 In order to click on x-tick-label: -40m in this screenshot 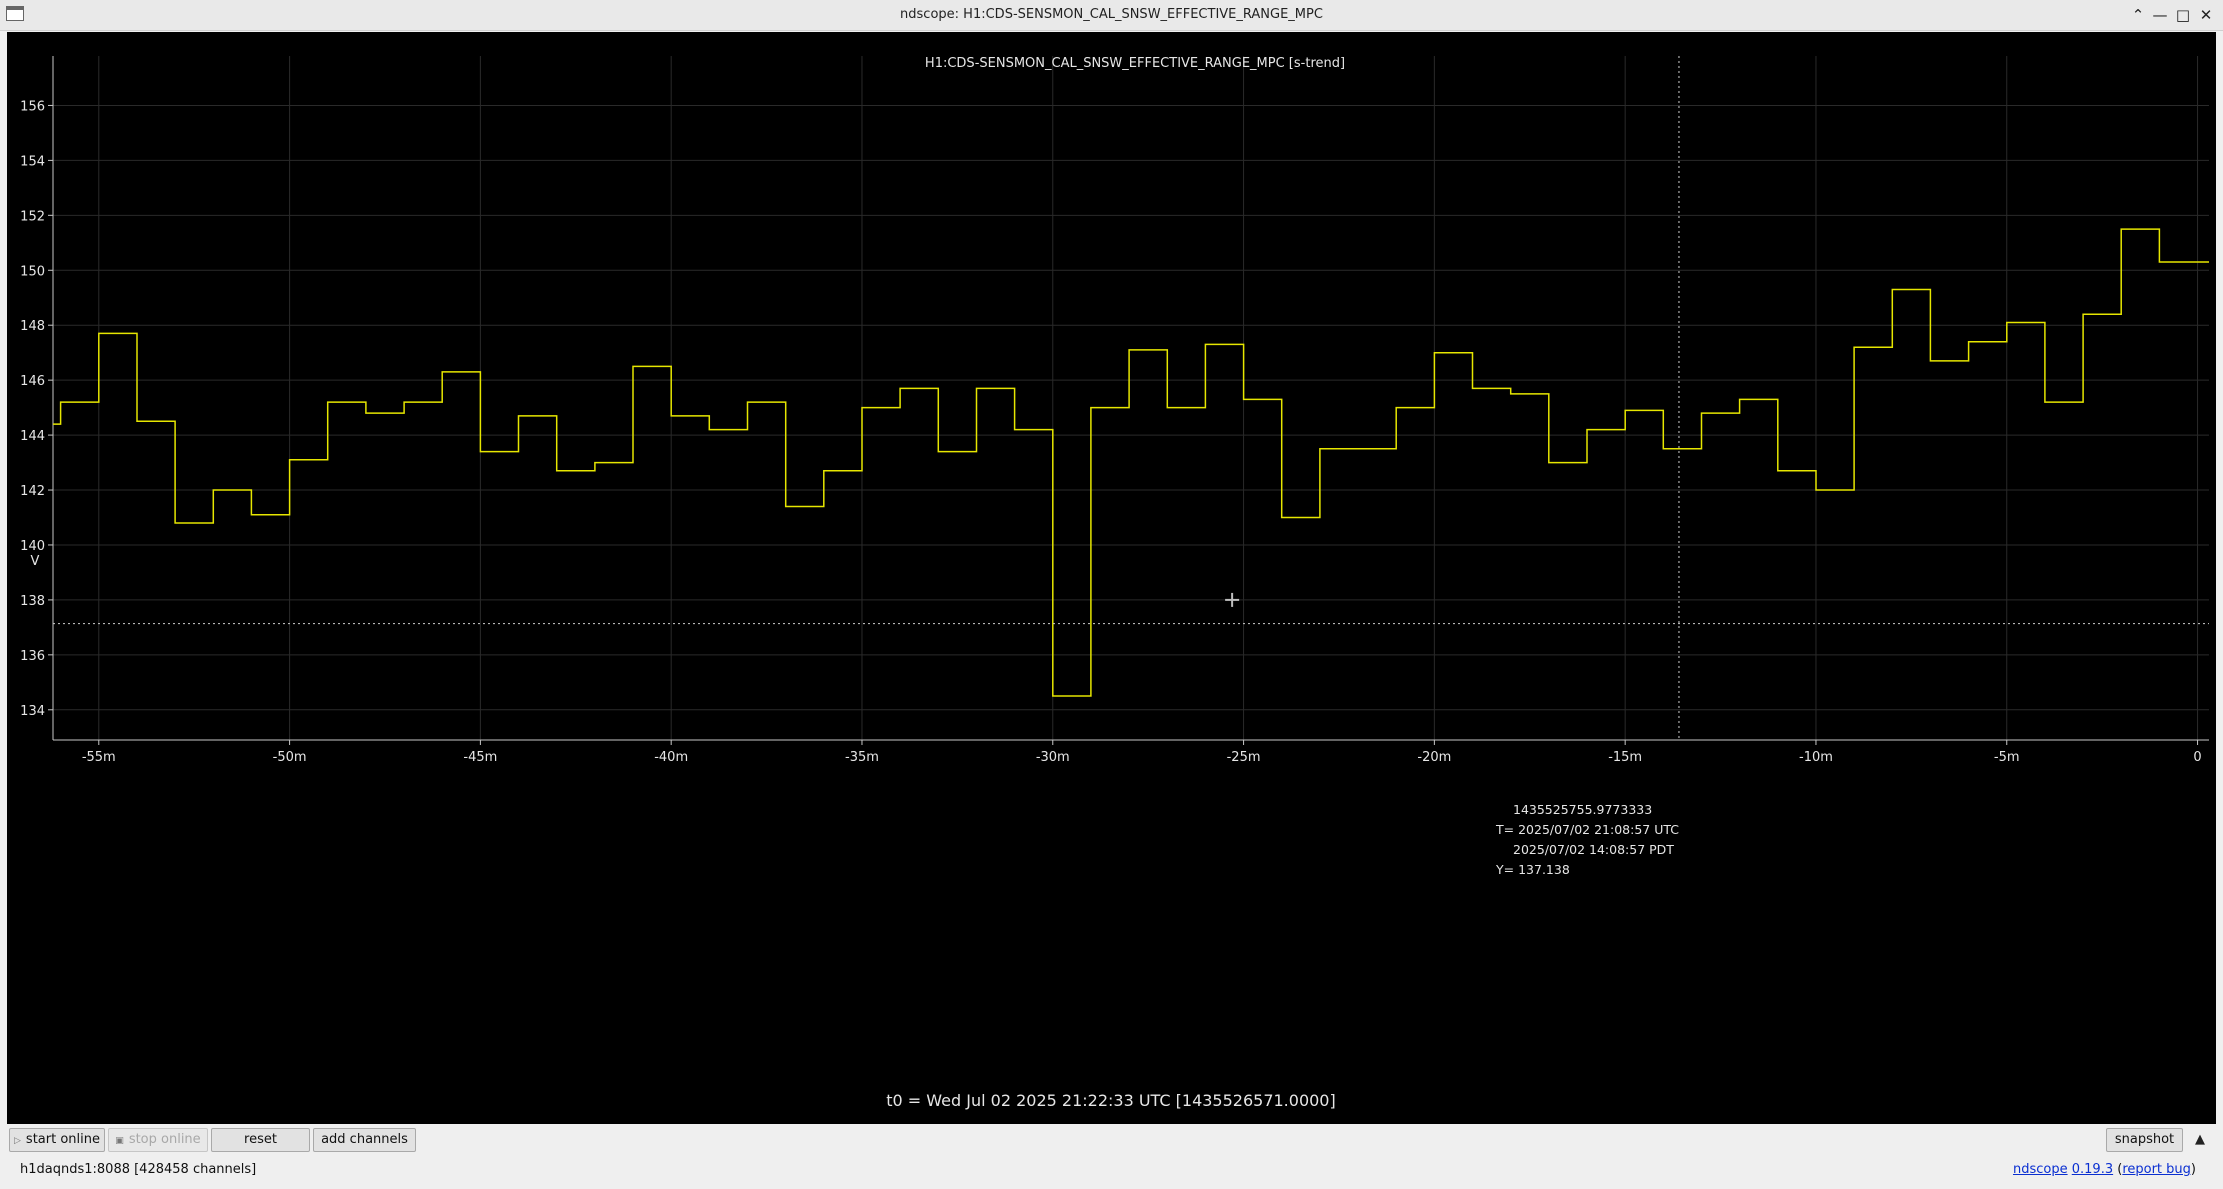, I will do `click(671, 757)`.